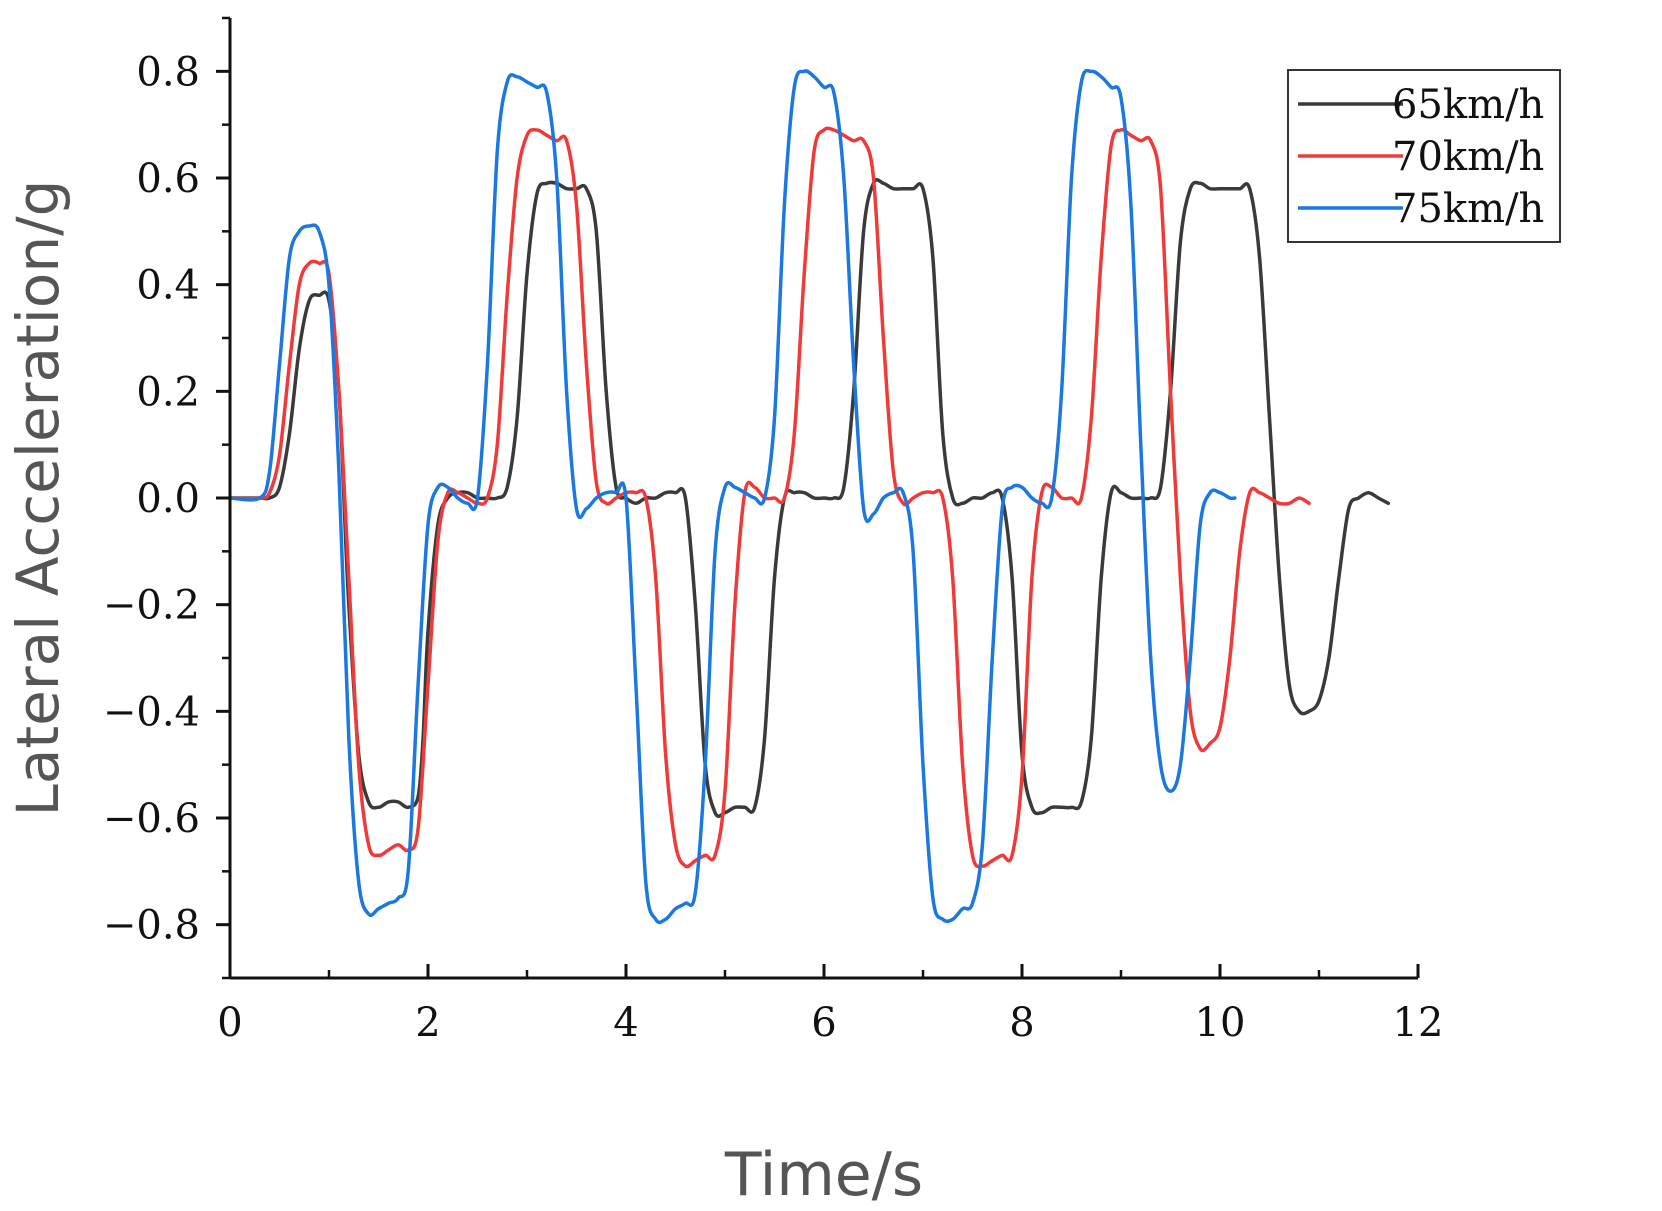 Image resolution: width=1662 pixels, height=1211 pixels. What do you see at coordinates (1418, 1023) in the screenshot?
I see `x-tick-label: 12` at bounding box center [1418, 1023].